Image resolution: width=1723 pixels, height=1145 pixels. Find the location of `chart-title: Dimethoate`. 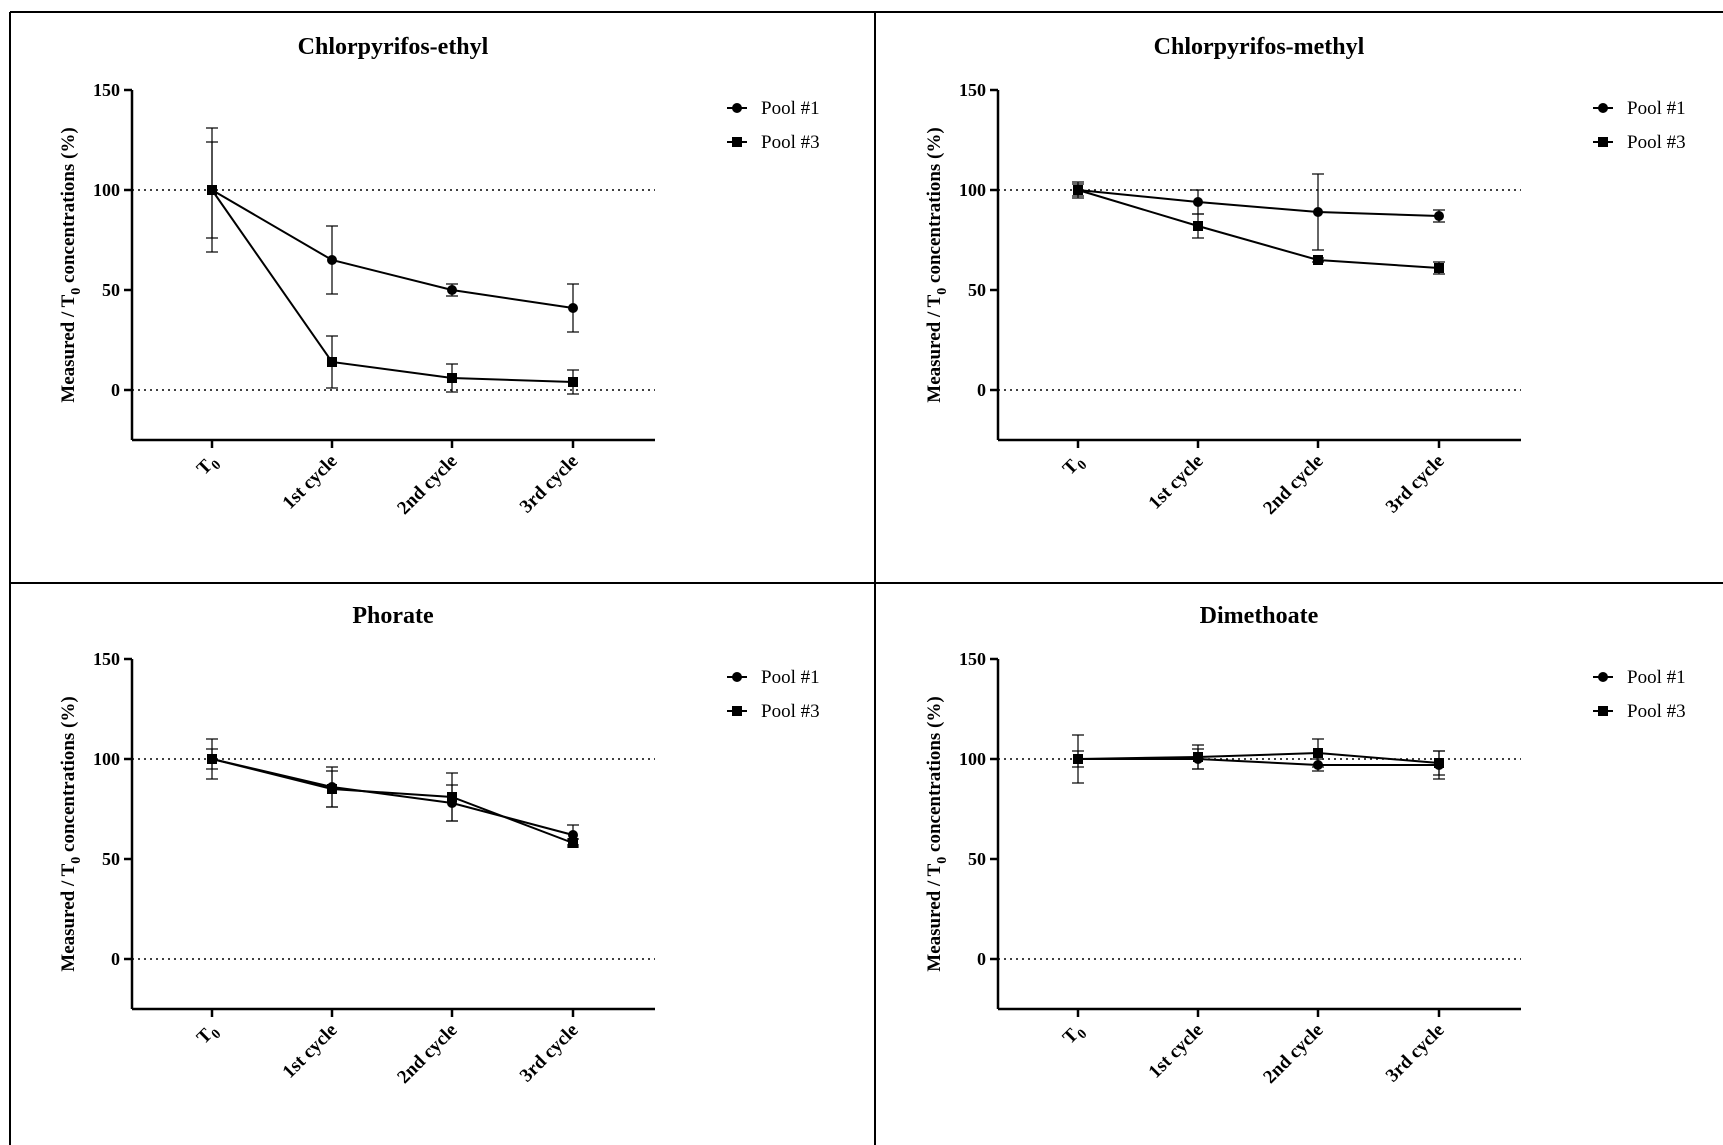

chart-title: Dimethoate is located at coordinates (1259, 616).